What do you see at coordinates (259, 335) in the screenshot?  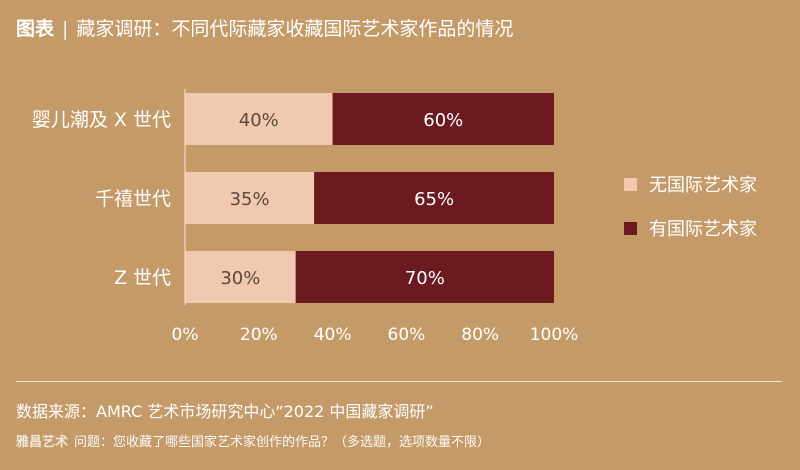 I see `x-tick-label: 20%` at bounding box center [259, 335].